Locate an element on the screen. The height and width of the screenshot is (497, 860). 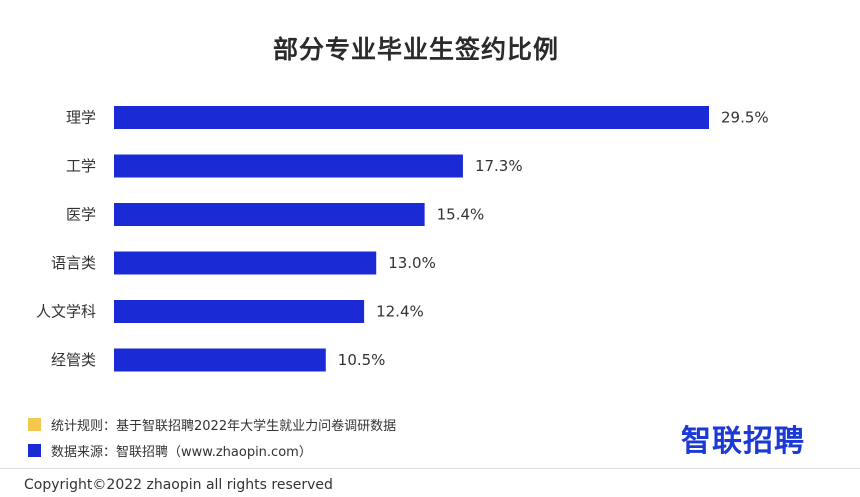
value-label: 15.4% is located at coordinates (461, 215).